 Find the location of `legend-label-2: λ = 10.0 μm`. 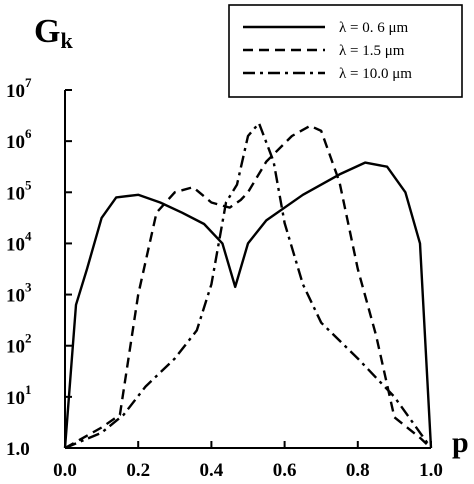

legend-label-2: λ = 10.0 μm is located at coordinates (375, 74).